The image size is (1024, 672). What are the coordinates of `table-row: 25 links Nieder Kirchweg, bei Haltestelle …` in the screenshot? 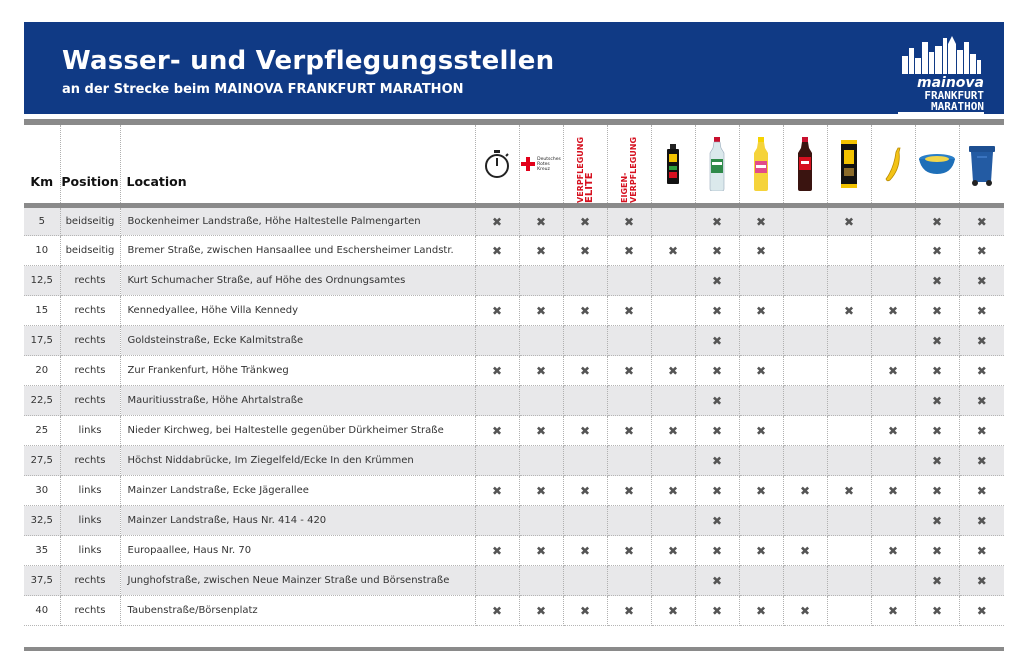 It's located at (514, 430).